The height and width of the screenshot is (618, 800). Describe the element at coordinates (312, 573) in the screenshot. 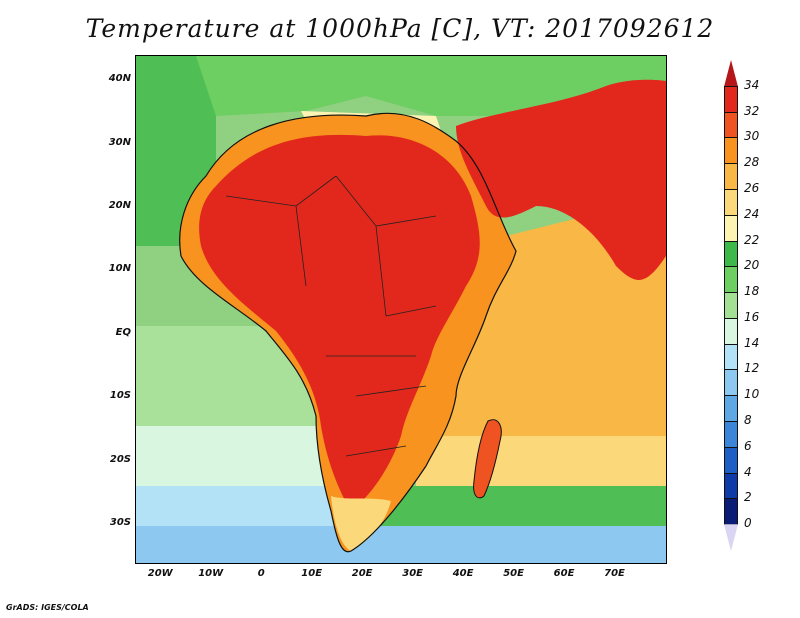

I see `longitude-label: 10E` at that location.